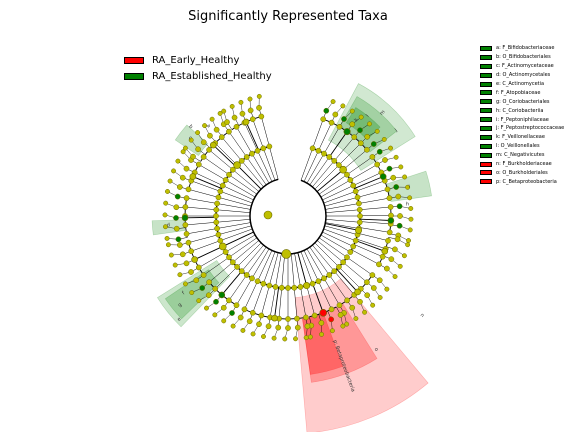  What do you see at coordinates (268, 215) in the screenshot?
I see `root-node` at bounding box center [268, 215].